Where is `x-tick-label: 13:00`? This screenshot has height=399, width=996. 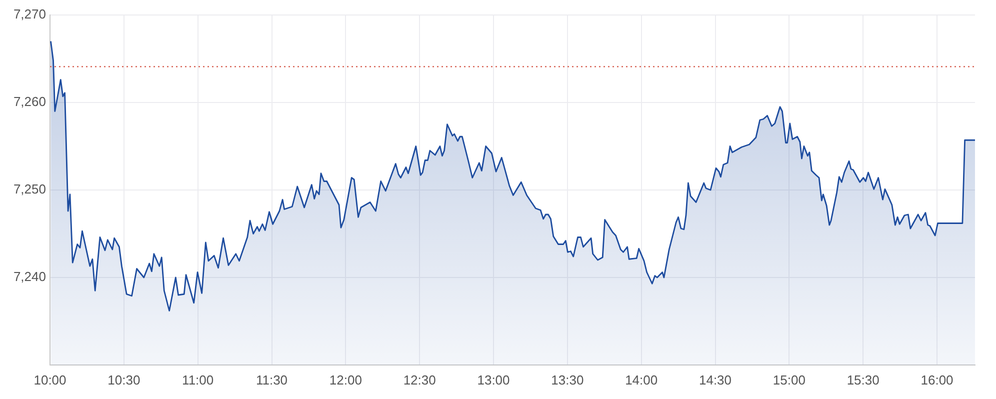 x-tick-label: 13:00 is located at coordinates (493, 380).